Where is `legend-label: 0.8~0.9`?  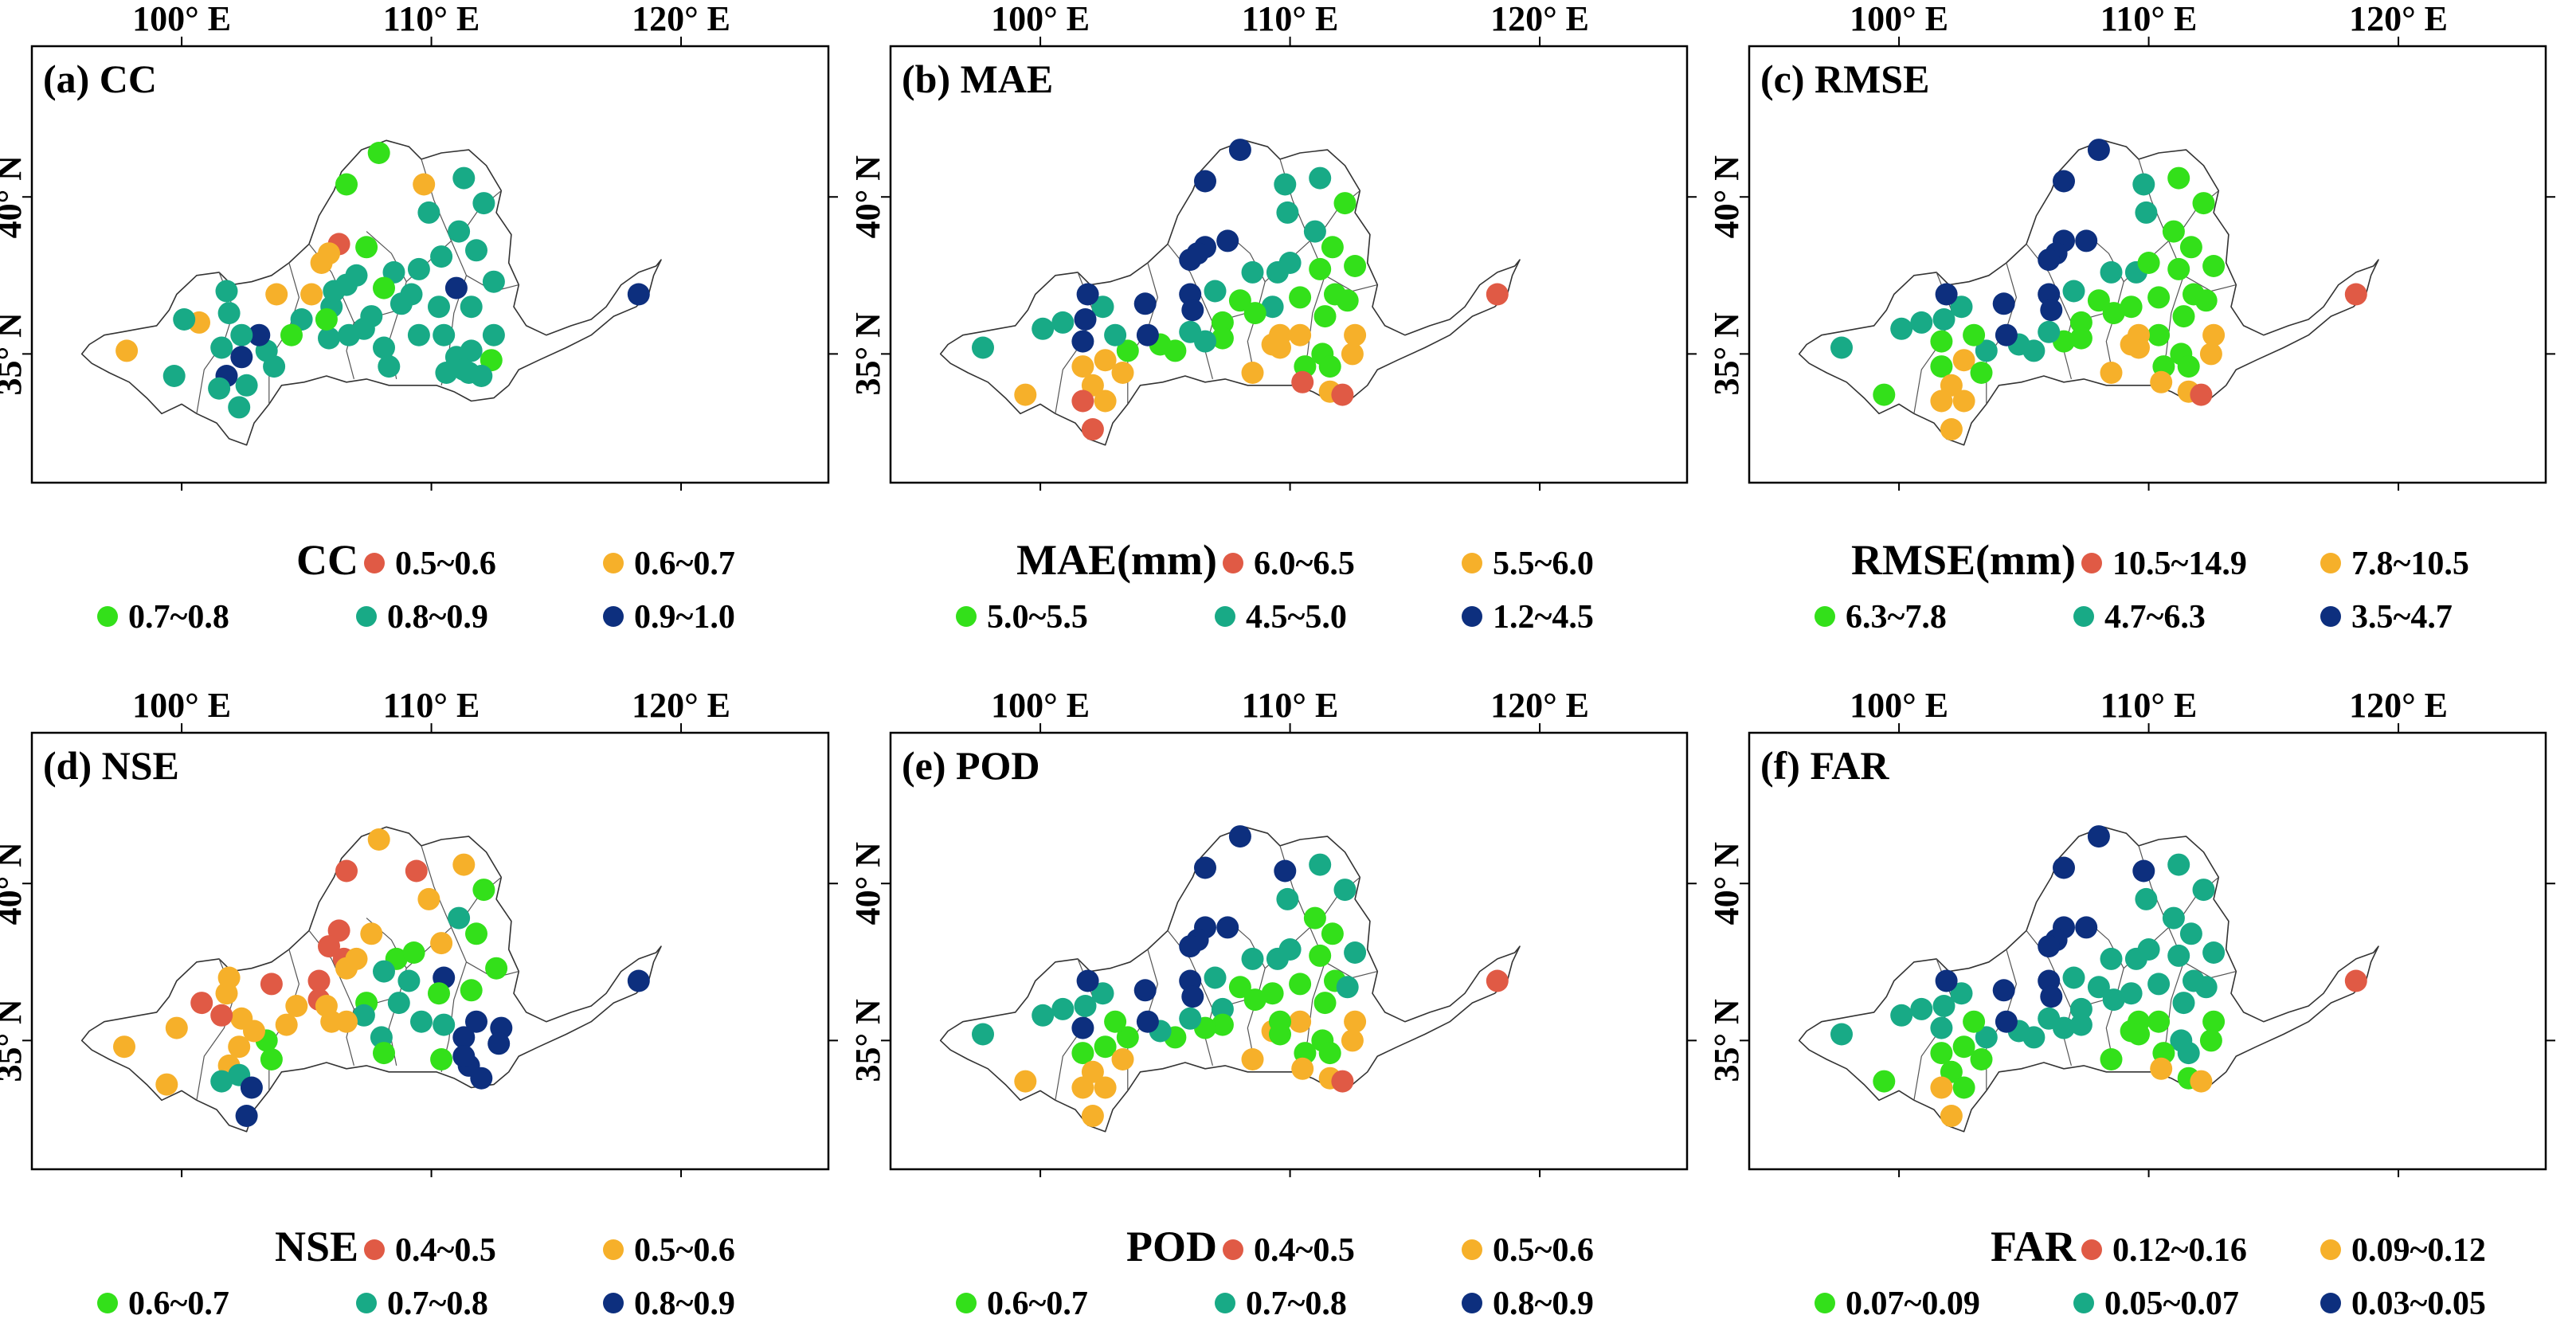 legend-label: 0.8~0.9 is located at coordinates (437, 617).